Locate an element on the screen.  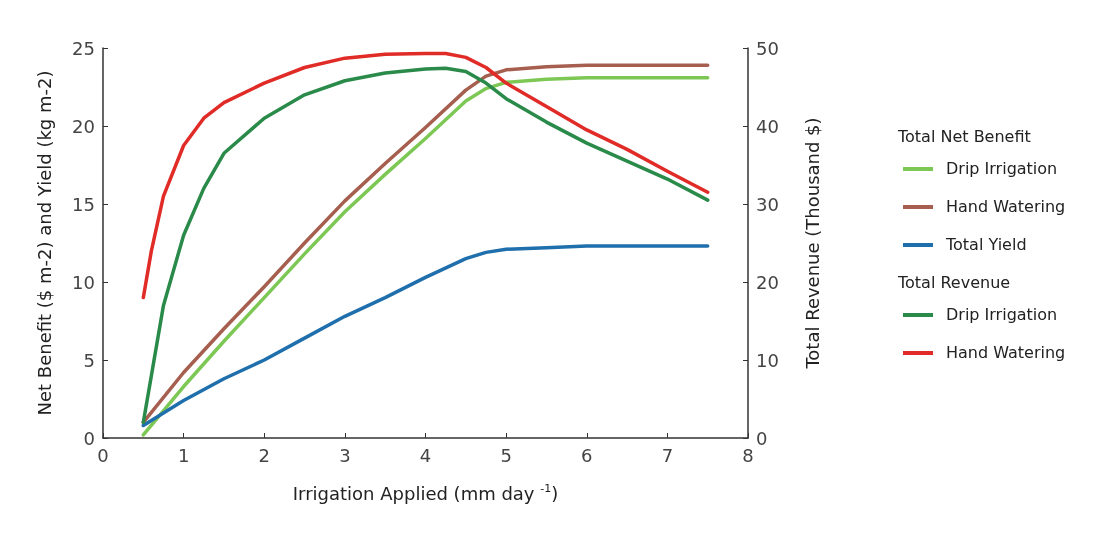
x-tick-label: 3 is located at coordinates (345, 455).